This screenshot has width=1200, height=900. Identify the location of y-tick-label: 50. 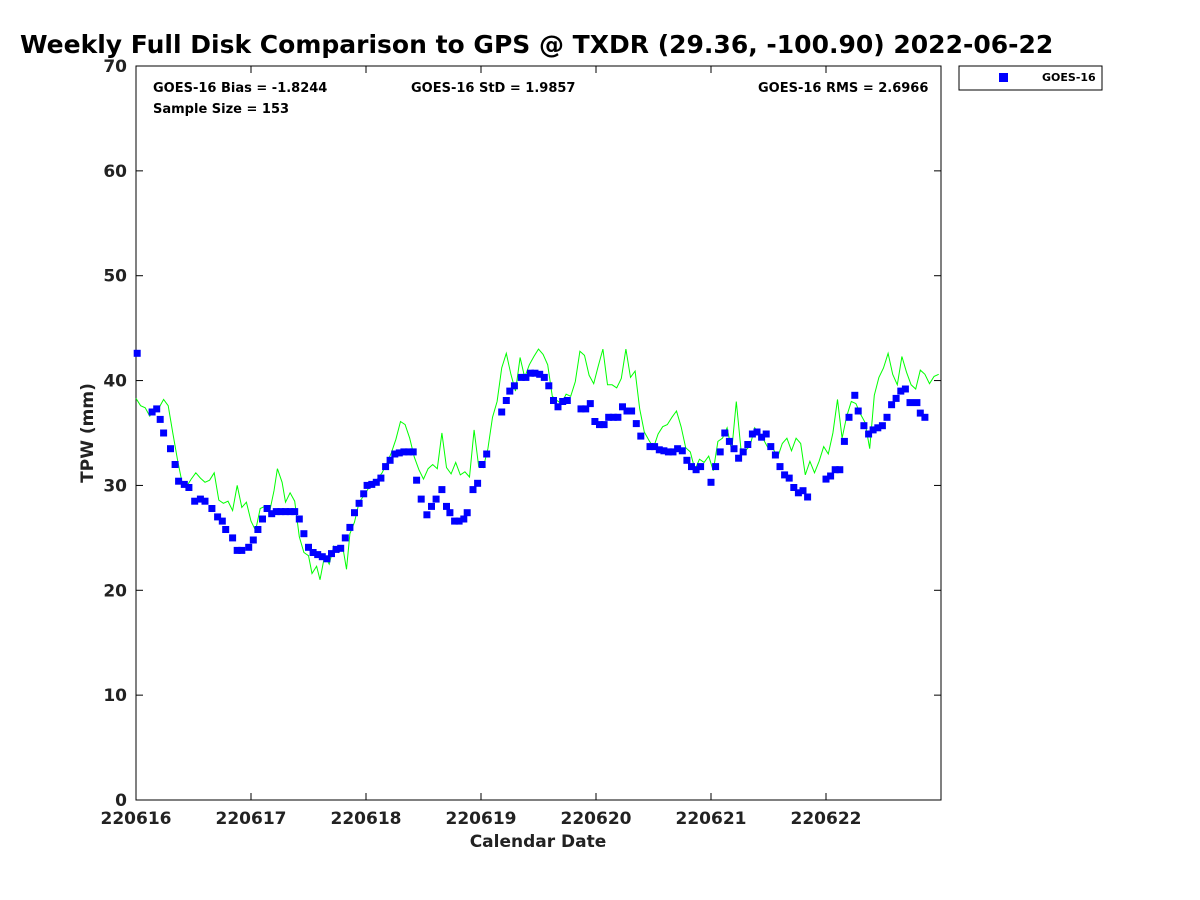
(115, 277).